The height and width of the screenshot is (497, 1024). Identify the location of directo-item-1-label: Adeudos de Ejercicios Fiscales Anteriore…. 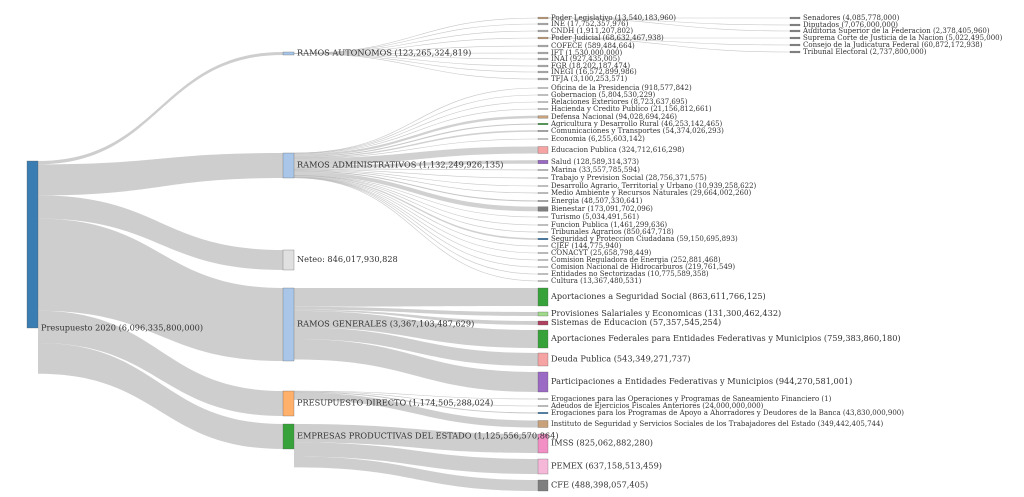
(657, 406).